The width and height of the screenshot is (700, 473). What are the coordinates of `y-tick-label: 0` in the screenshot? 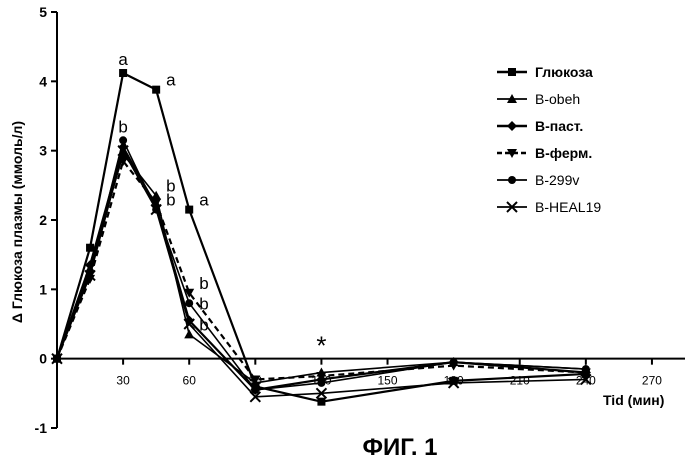 It's located at (43, 359).